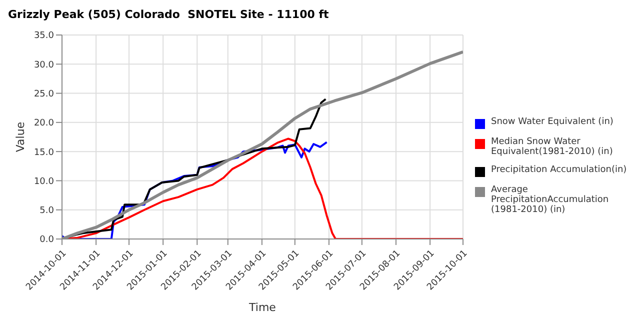 The height and width of the screenshot is (322, 640). What do you see at coordinates (44, 65) in the screenshot?
I see `y-tick-label: 30.0` at bounding box center [44, 65].